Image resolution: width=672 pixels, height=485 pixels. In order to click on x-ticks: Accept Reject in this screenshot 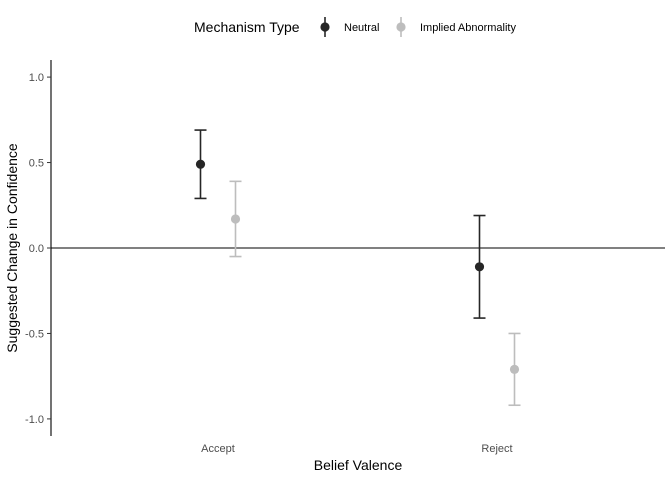, I will do `click(356, 449)`.